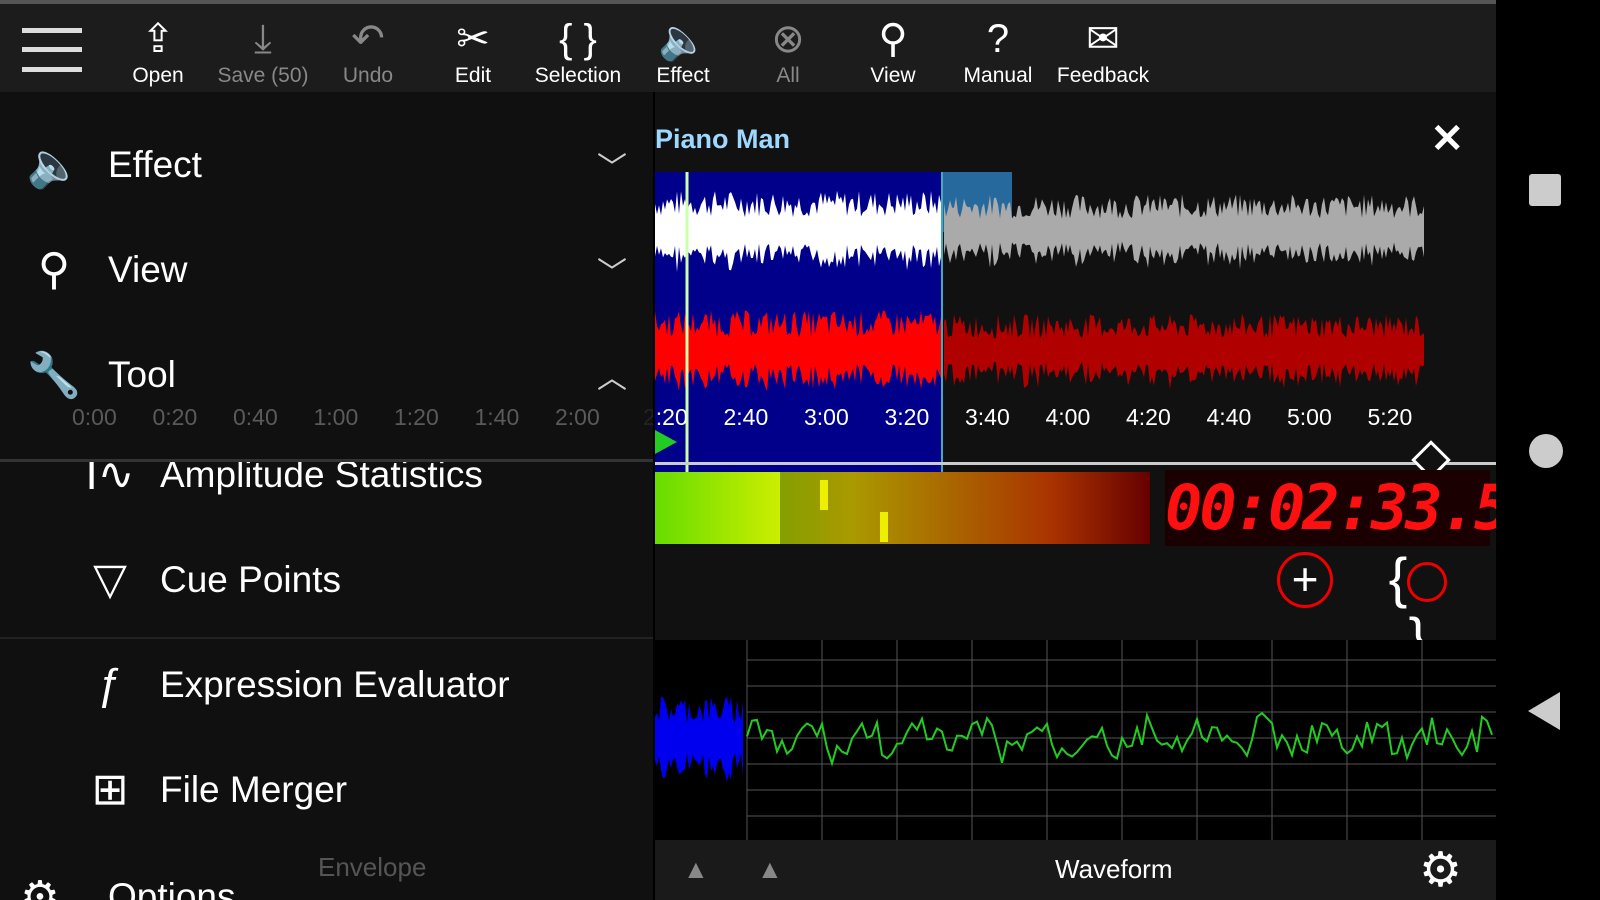  Describe the element at coordinates (1390, 417) in the screenshot. I see `time-tick-label: 5:20` at that location.